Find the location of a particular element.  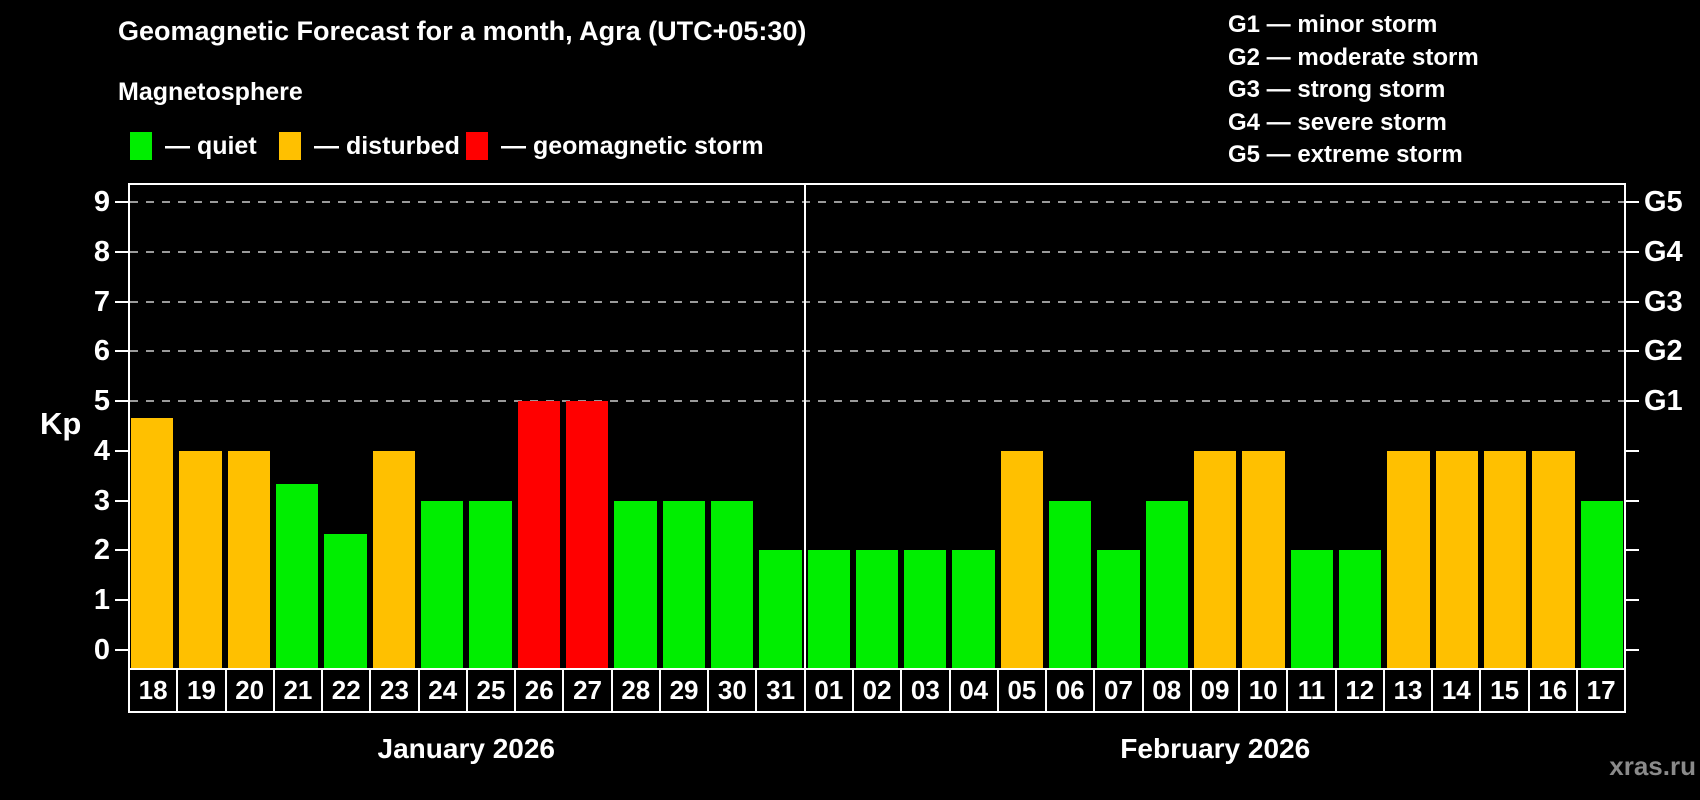

gridline-kp9 is located at coordinates (877, 201).